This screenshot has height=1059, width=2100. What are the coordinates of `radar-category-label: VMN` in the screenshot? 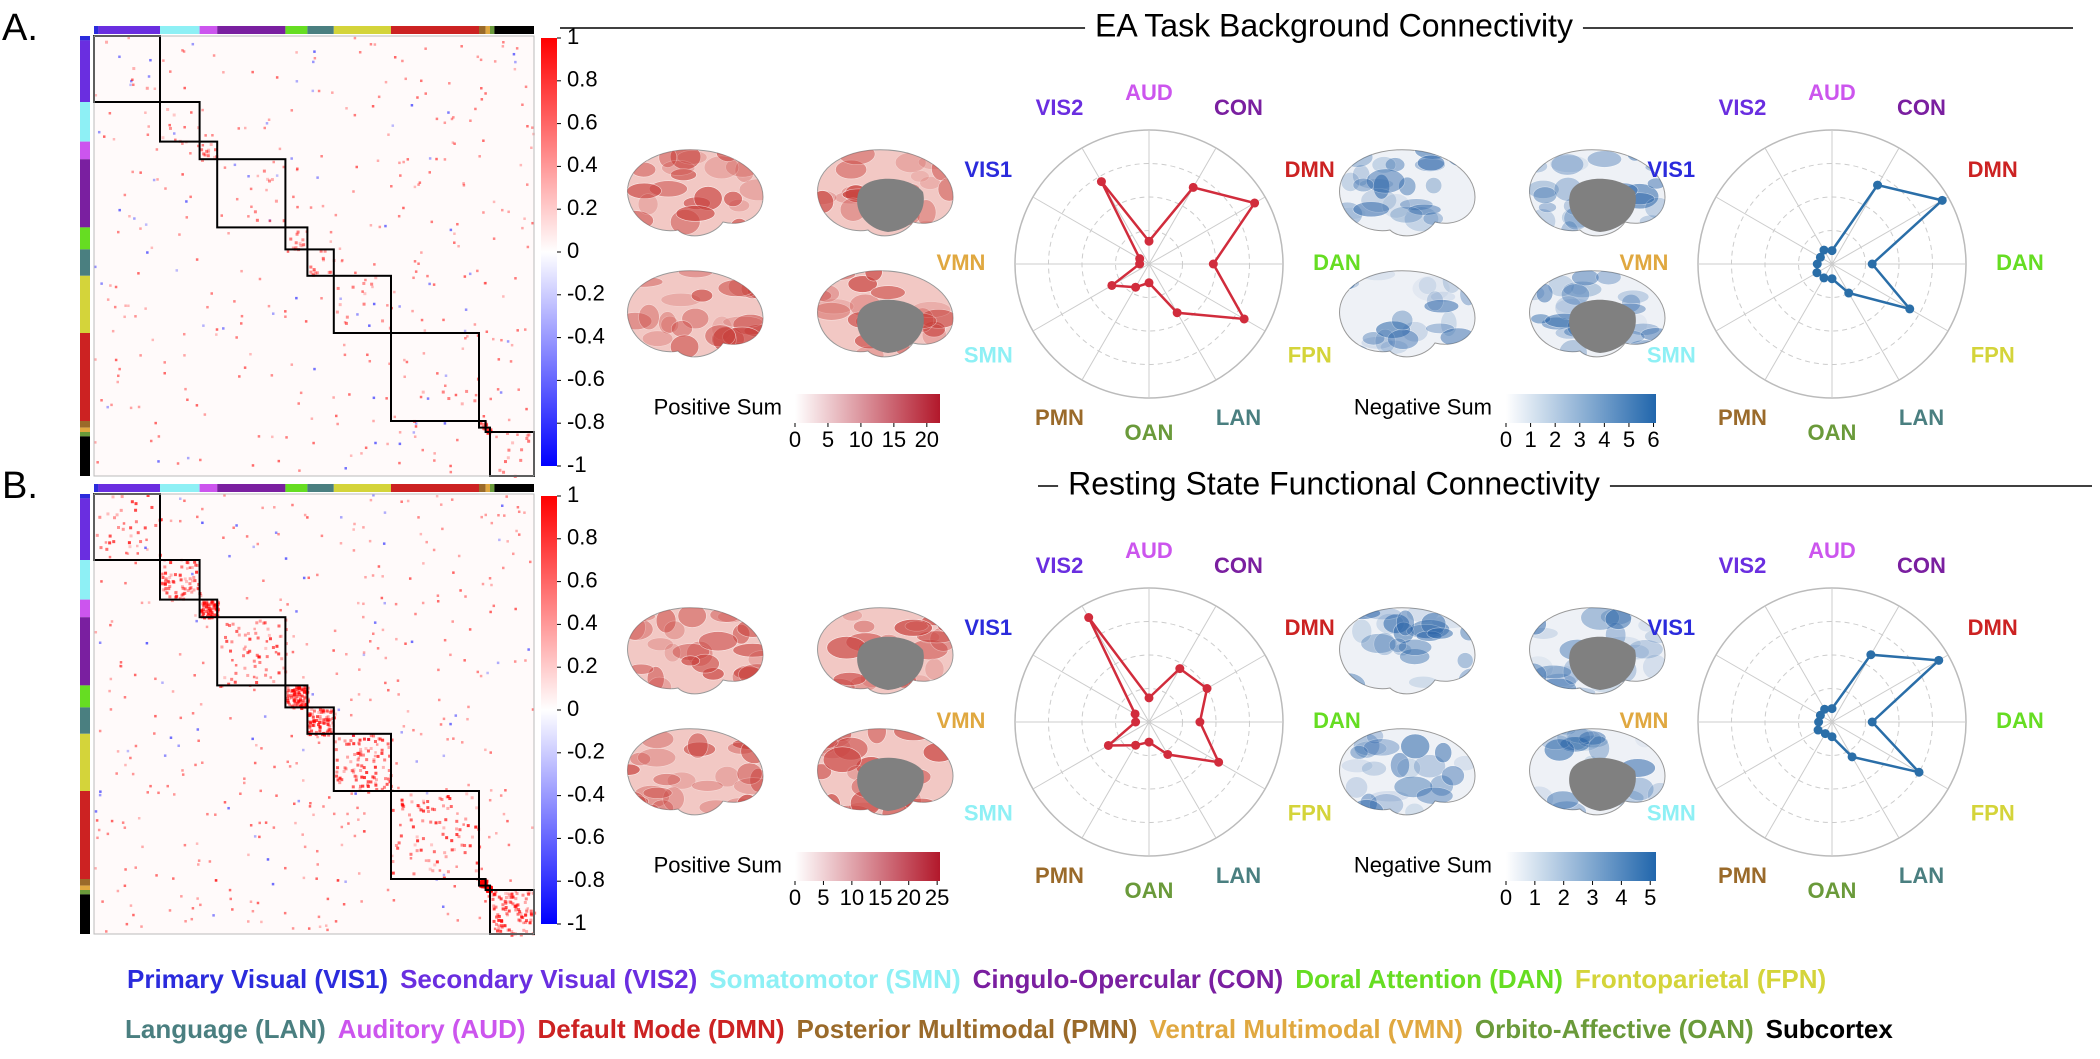 It's located at (961, 720).